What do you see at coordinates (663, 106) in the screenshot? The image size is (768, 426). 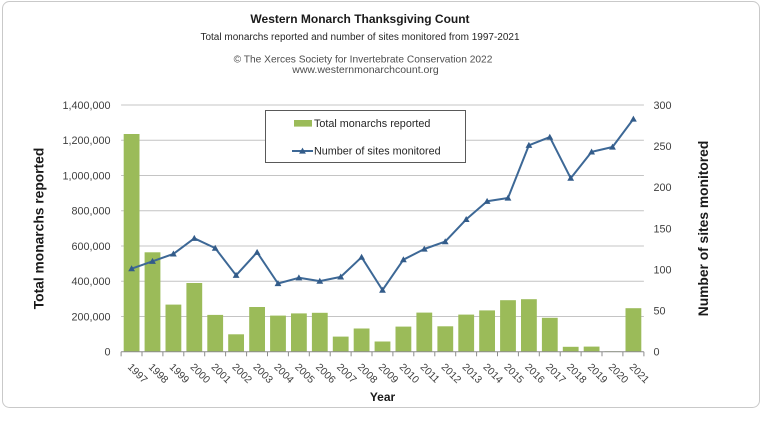 I see `svg-text: 300` at bounding box center [663, 106].